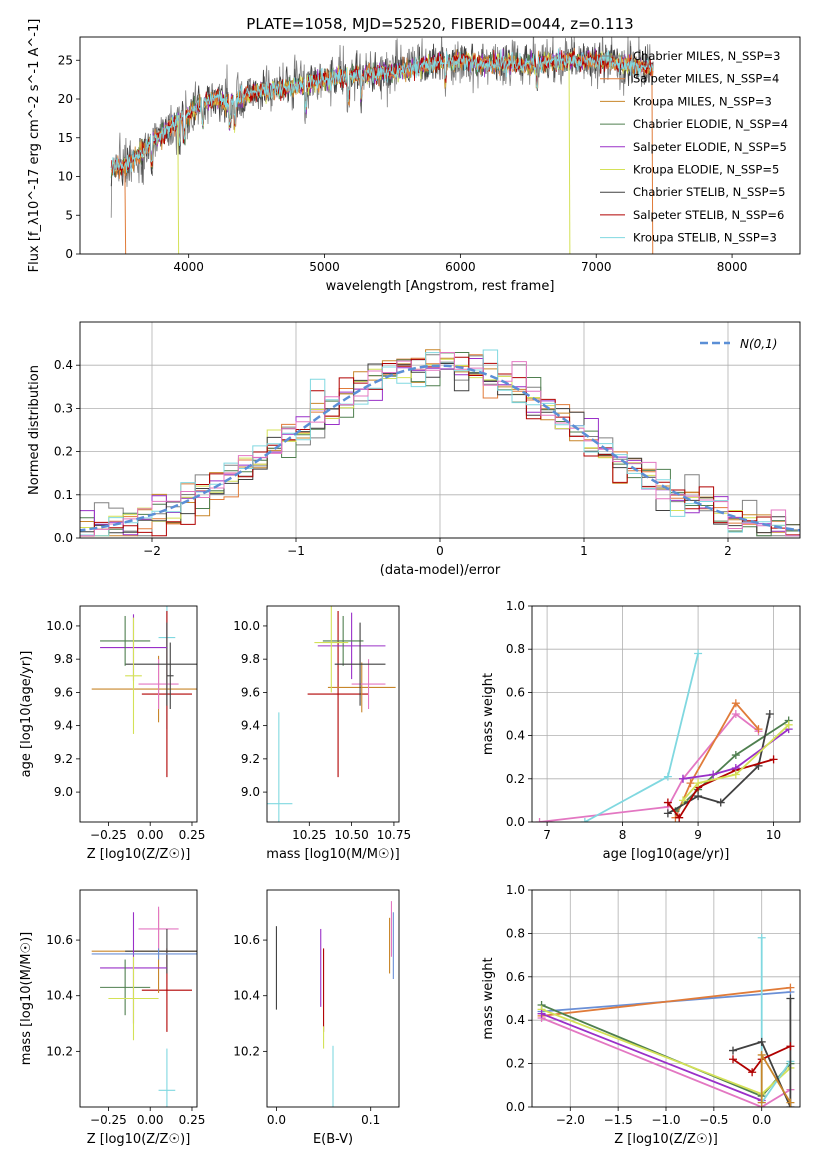 This screenshot has height=1174, width=819. Describe the element at coordinates (584, 551) in the screenshot. I see `x-tick-label: 1` at that location.